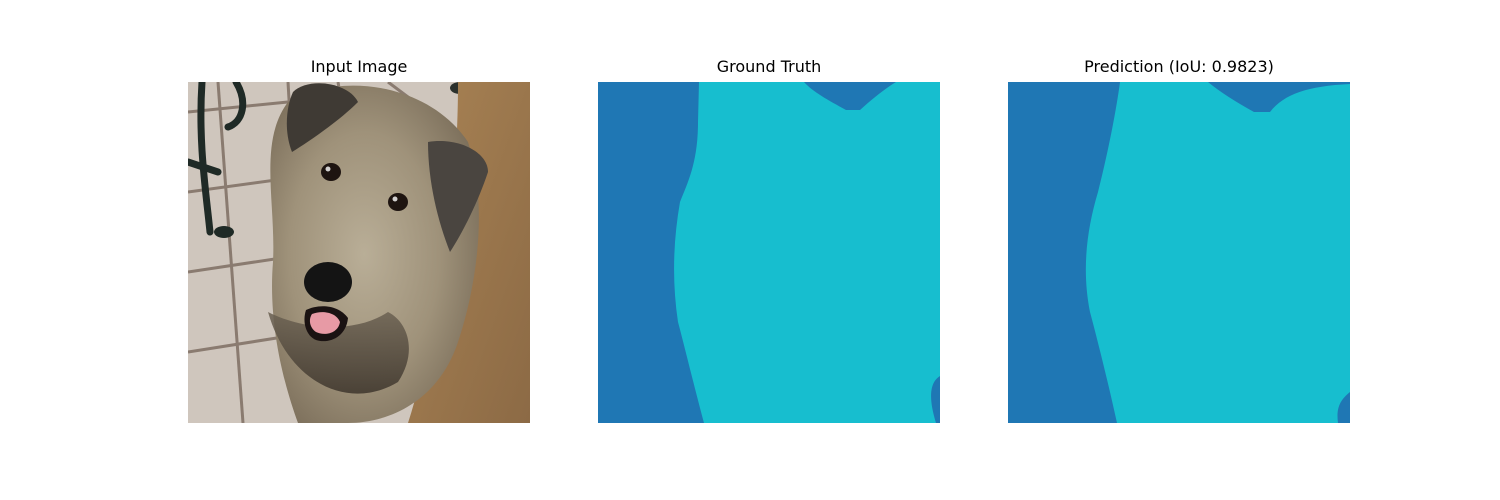 This screenshot has width=1500, height=500. I want to click on input-image-title: Input Image, so click(359, 66).